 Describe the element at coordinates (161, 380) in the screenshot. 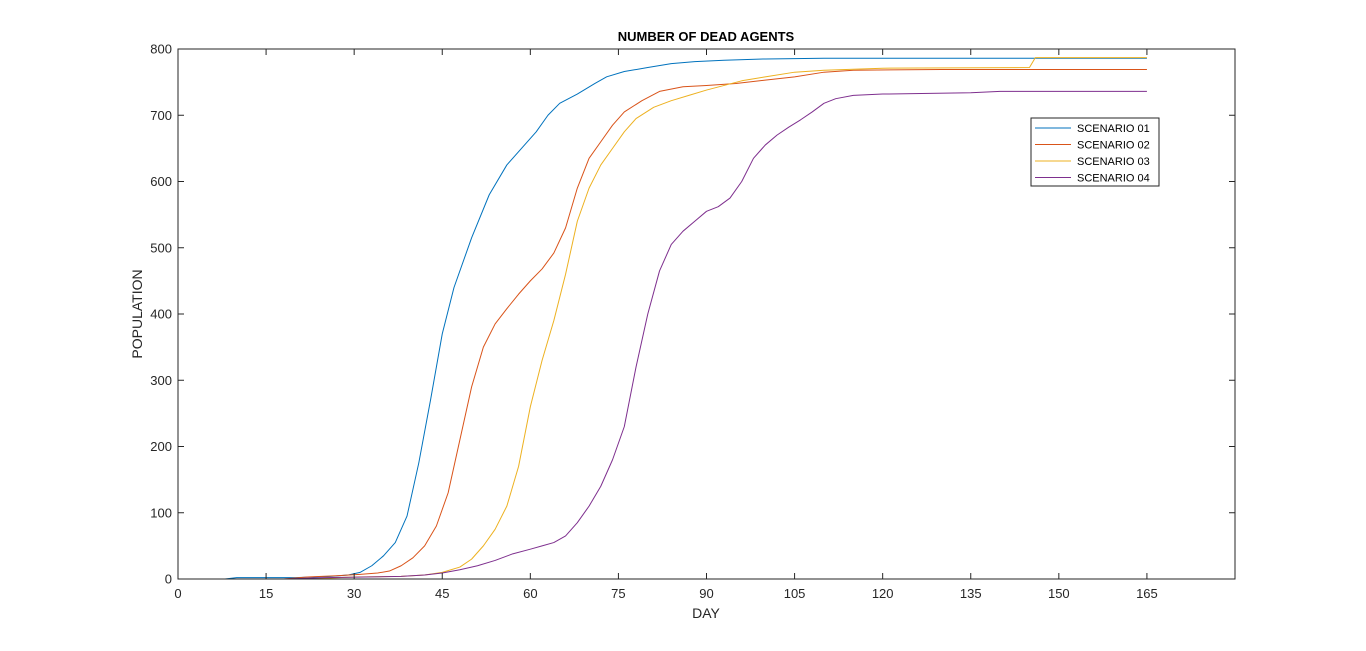

I see `y-tick-label: 300` at that location.